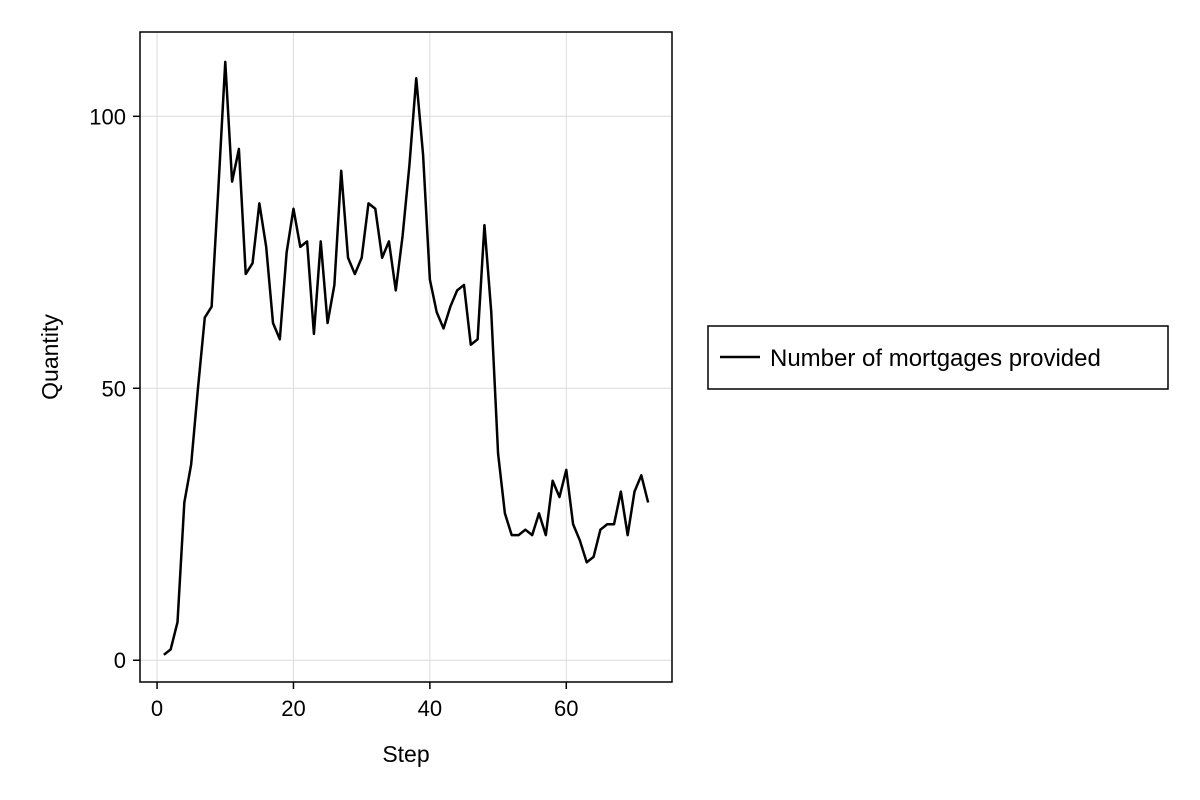 This screenshot has height=800, width=1200. I want to click on x-tick-label: 0, so click(157, 708).